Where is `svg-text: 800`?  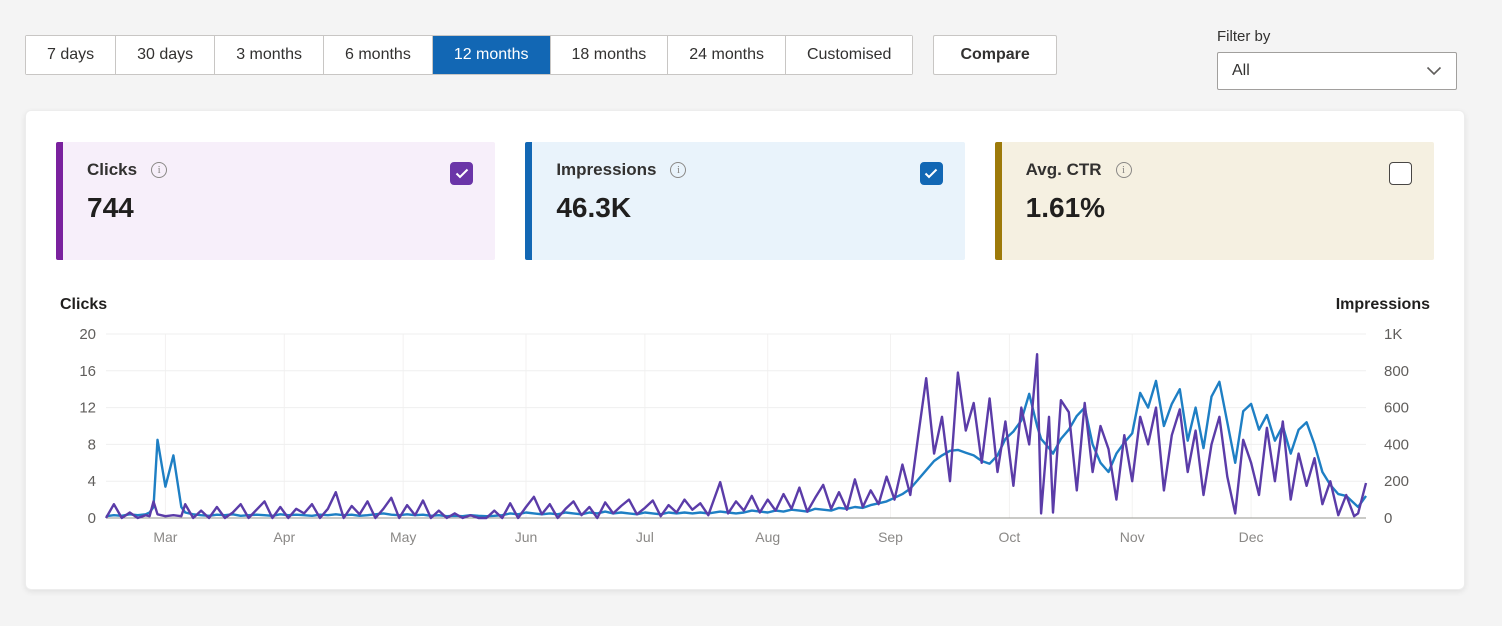
svg-text: 800 is located at coordinates (1396, 371).